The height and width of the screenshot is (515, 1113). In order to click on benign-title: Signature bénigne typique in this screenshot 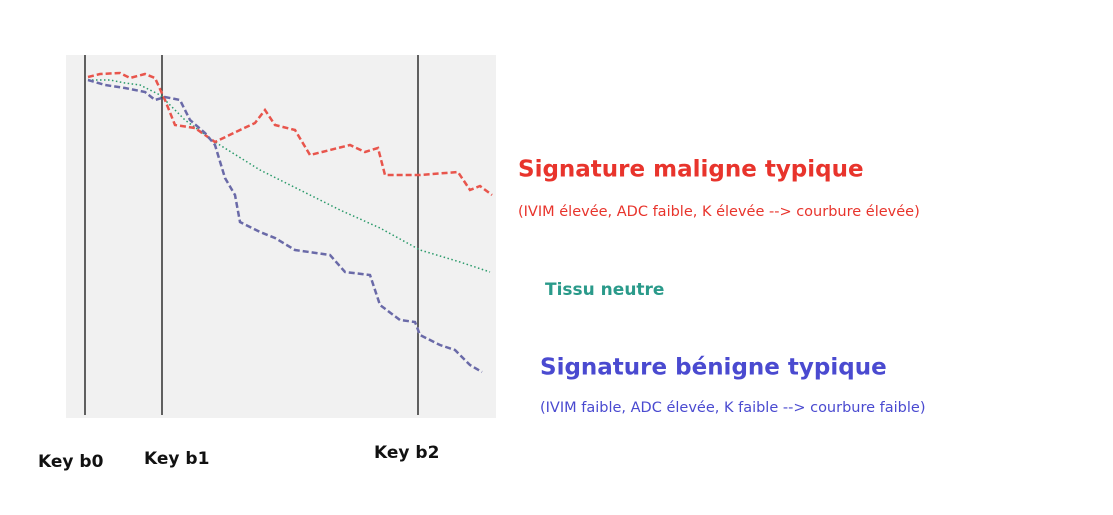, I will do `click(713, 368)`.